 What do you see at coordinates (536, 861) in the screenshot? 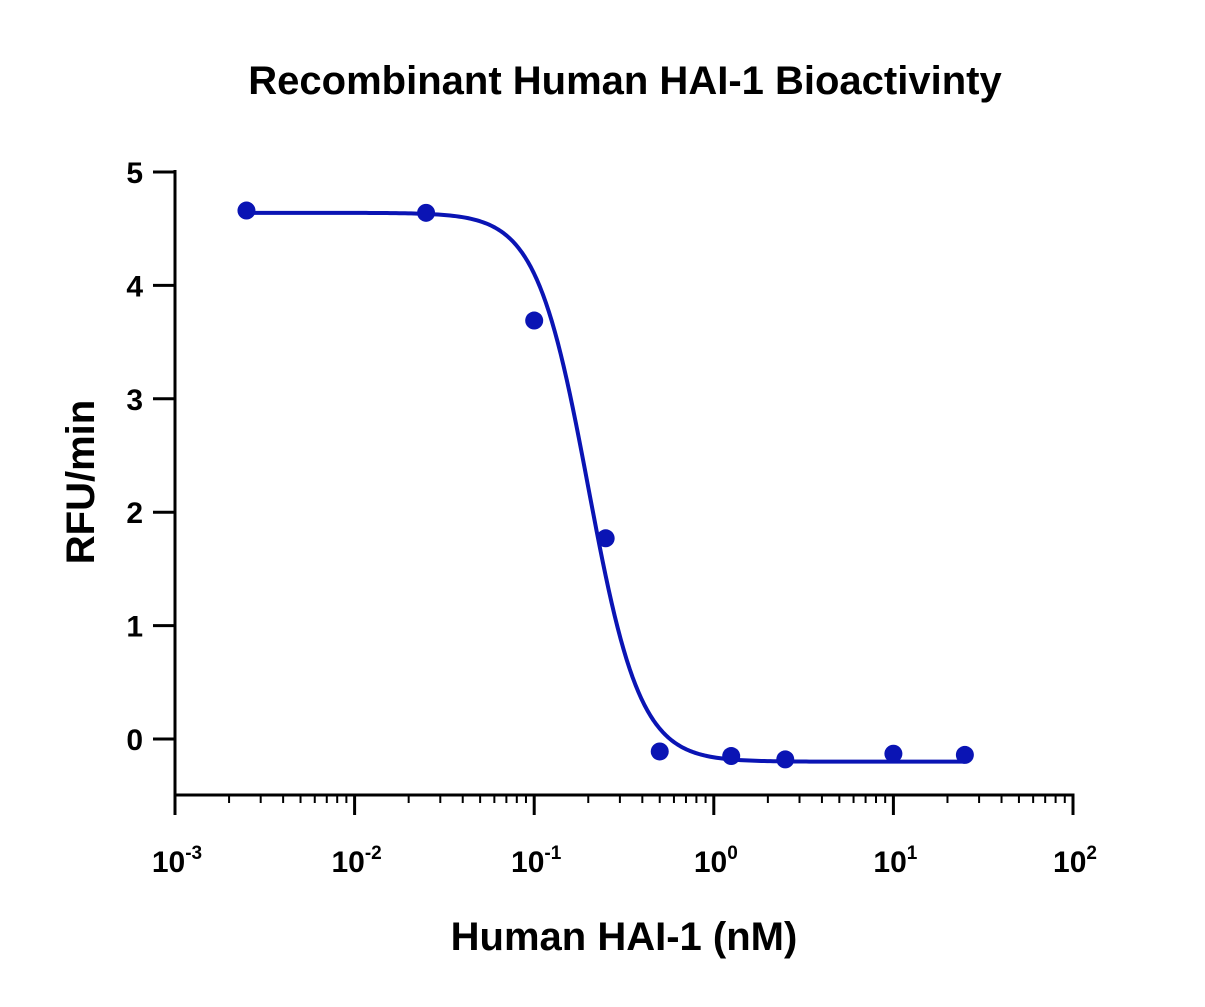
I see `x-tick-label: 10⁻¹` at bounding box center [536, 861].